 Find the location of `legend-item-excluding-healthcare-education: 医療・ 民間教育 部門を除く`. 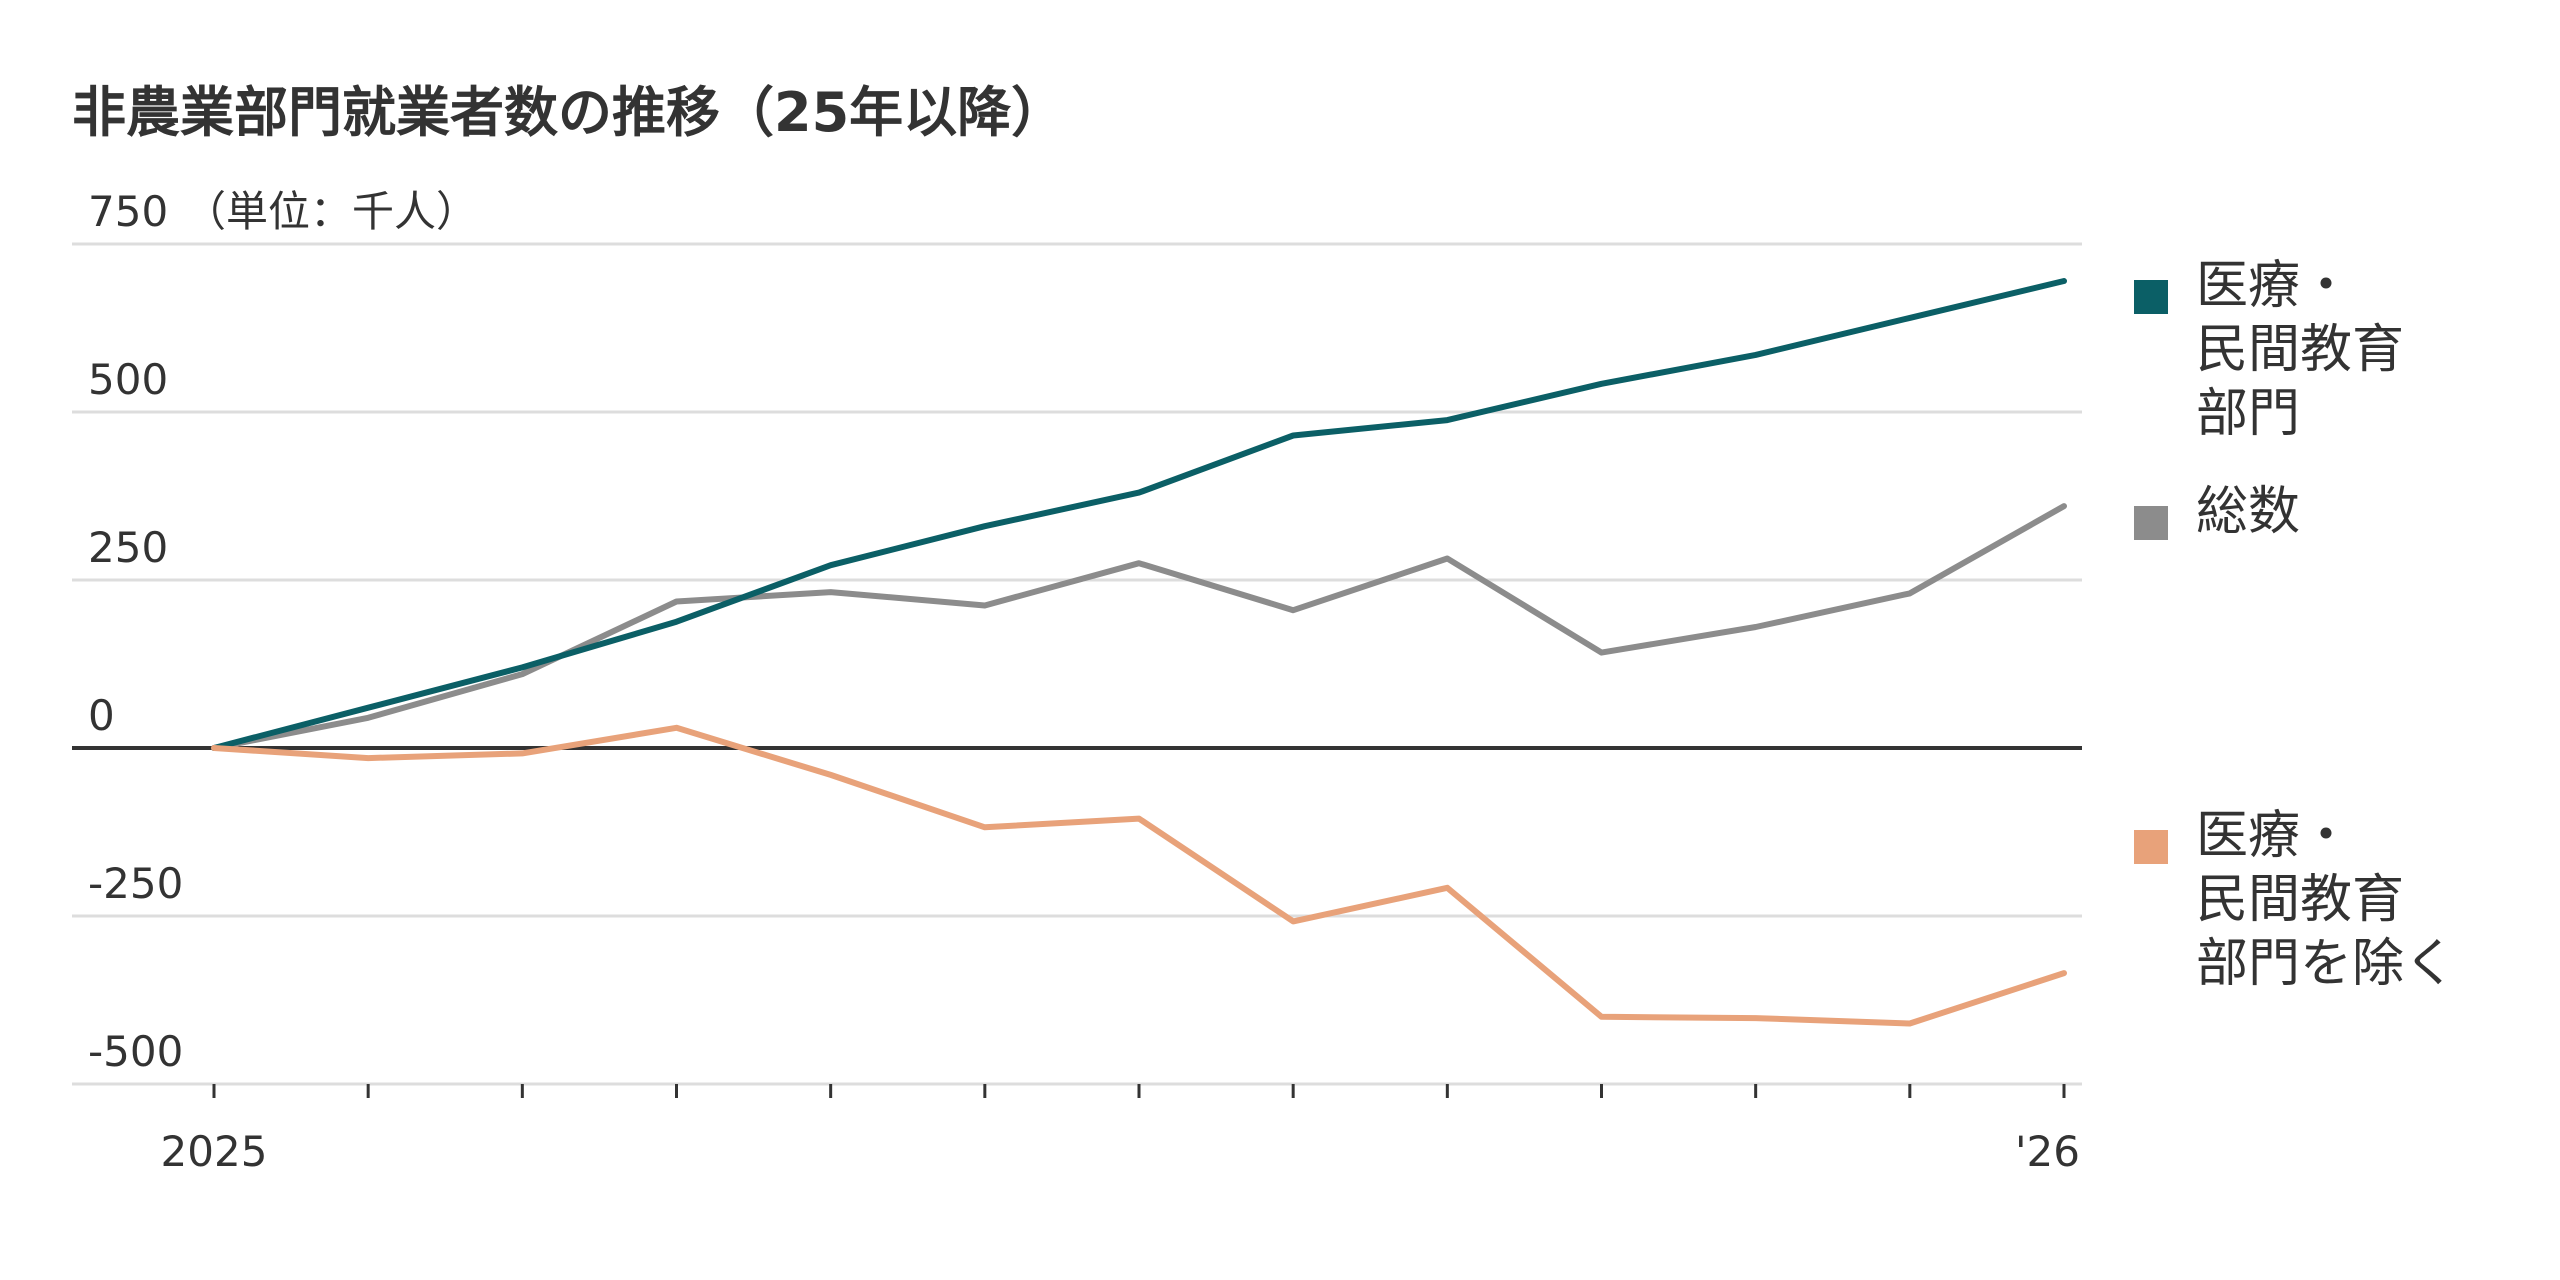

legend-item-excluding-healthcare-education: 医療・ 民間教育 部門を除く is located at coordinates (2295, 900).